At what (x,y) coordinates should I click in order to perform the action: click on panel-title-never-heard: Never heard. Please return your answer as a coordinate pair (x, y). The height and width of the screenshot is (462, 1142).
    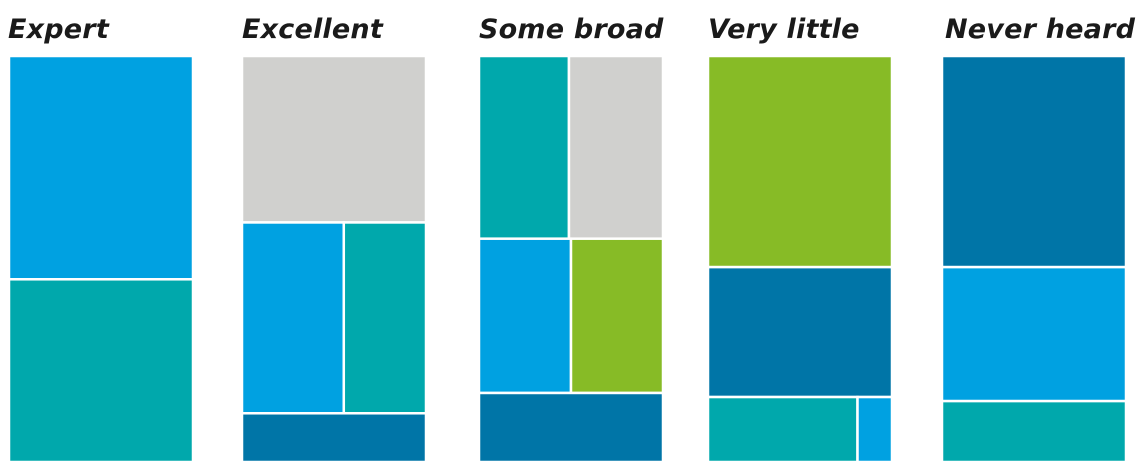
    Looking at the image, I should click on (1040, 29).